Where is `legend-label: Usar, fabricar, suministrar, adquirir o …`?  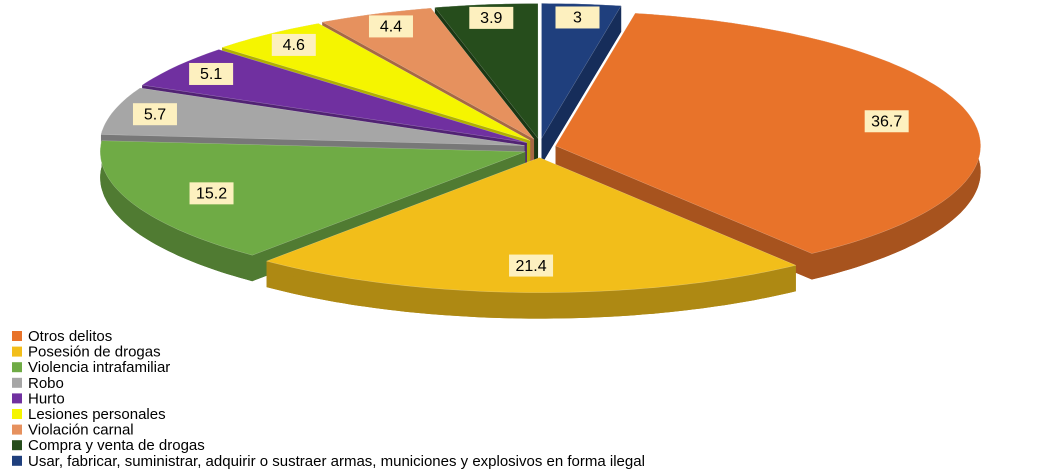
legend-label: Usar, fabricar, suministrar, adquirir o … is located at coordinates (336, 461).